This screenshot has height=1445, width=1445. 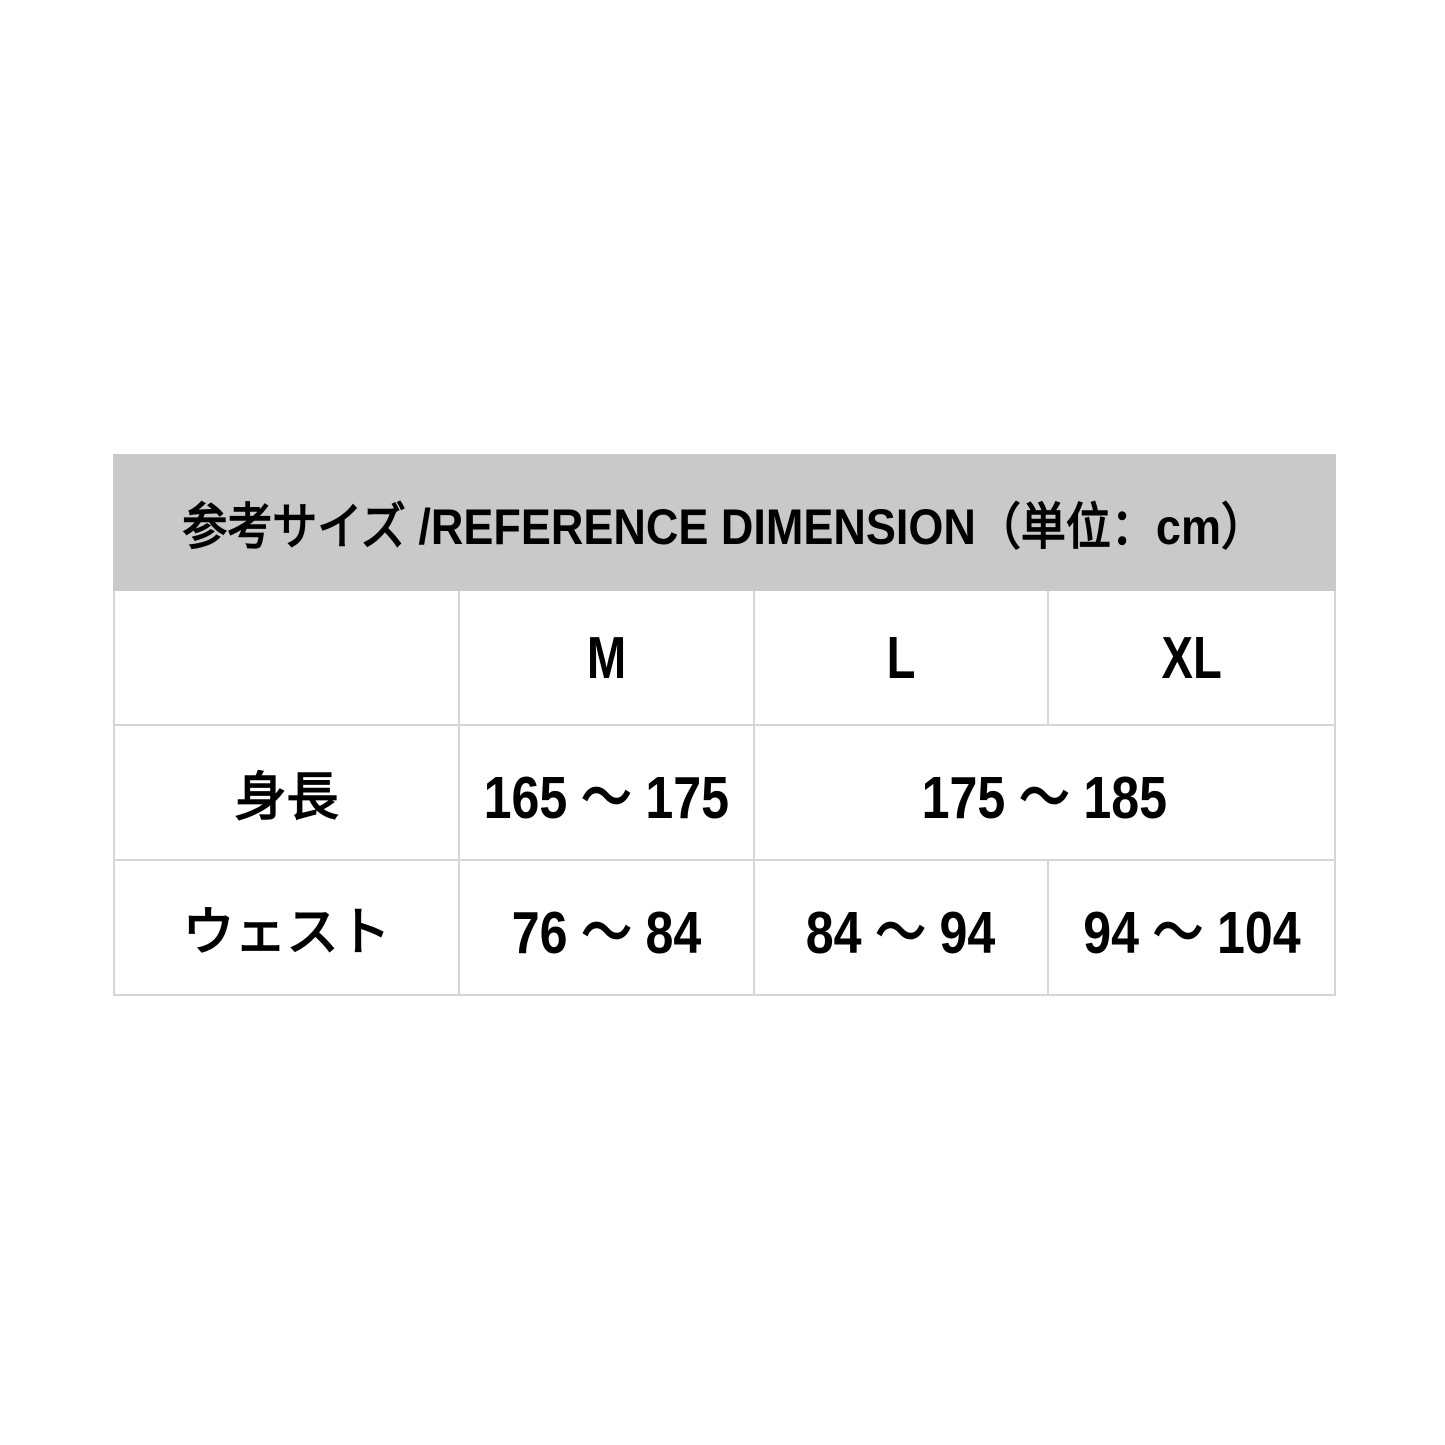 I want to click on waist-xl-value: 94 〜 104, so click(x=1191, y=933).